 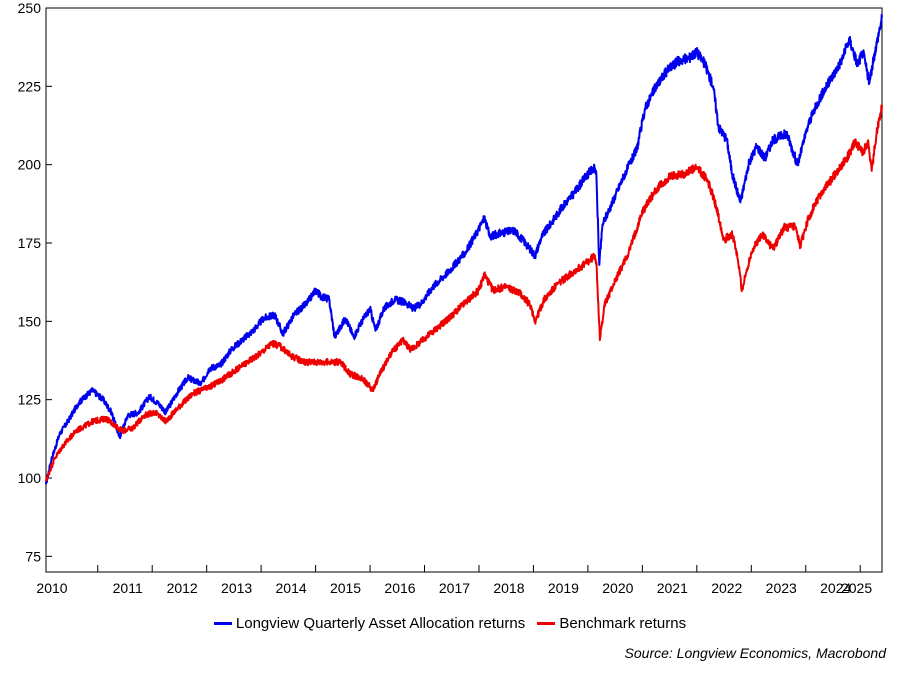 What do you see at coordinates (546, 623) in the screenshot?
I see `legend-swatch-benchmark` at bounding box center [546, 623].